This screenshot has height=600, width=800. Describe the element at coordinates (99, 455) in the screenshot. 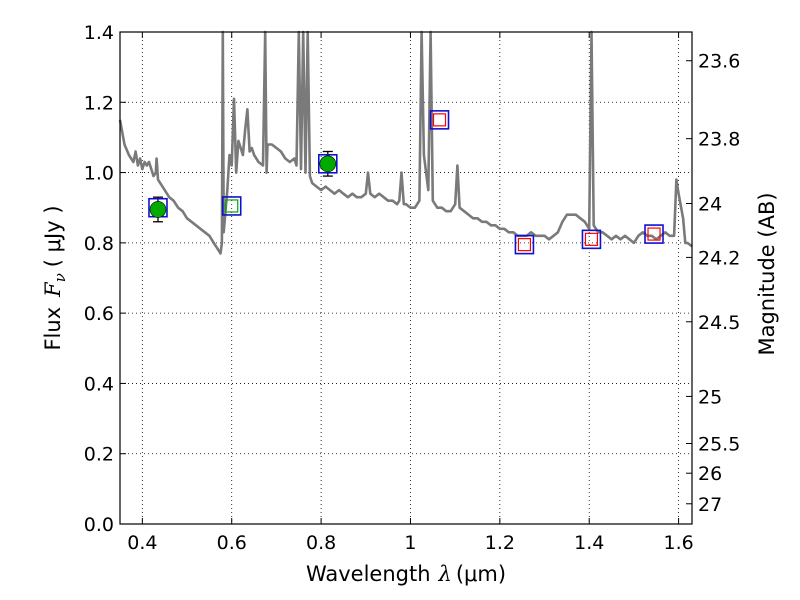

I see `y-tick-label: 0.2` at that location.